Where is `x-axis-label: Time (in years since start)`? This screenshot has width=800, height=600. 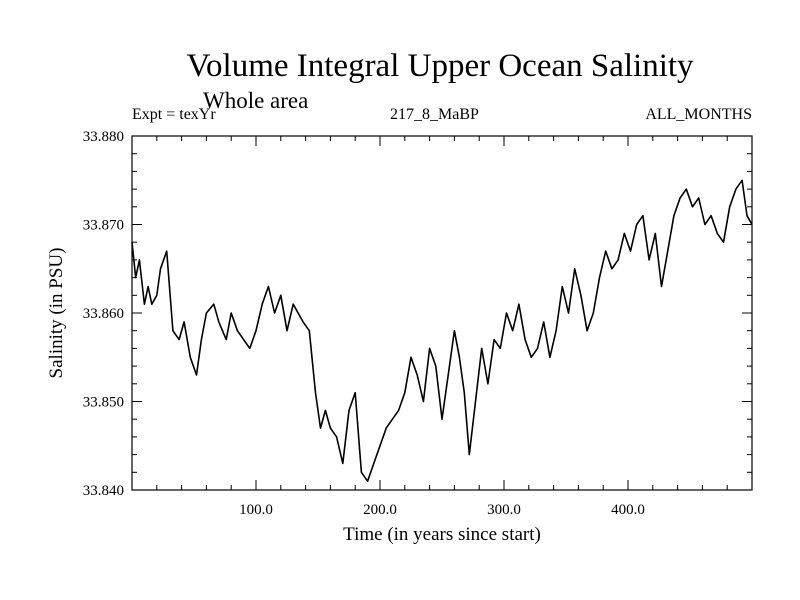
x-axis-label: Time (in years since start) is located at coordinates (442, 534).